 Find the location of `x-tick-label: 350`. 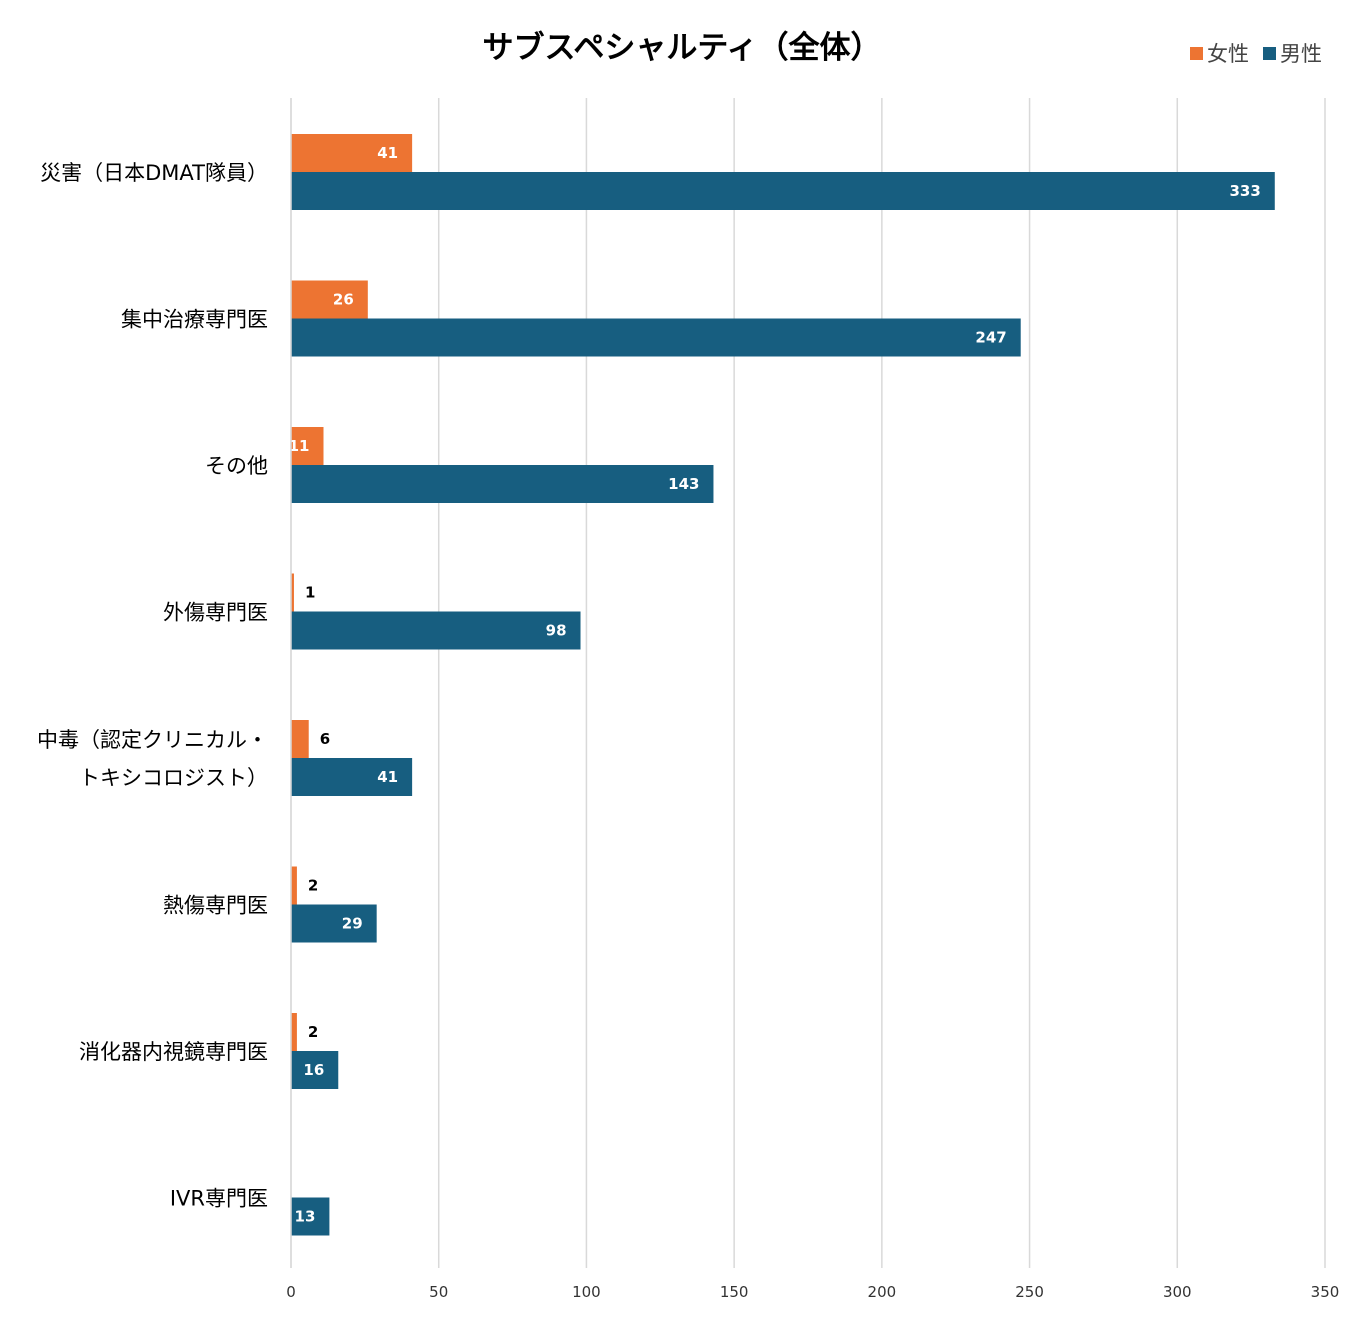

x-tick-label: 350 is located at coordinates (1325, 1292).